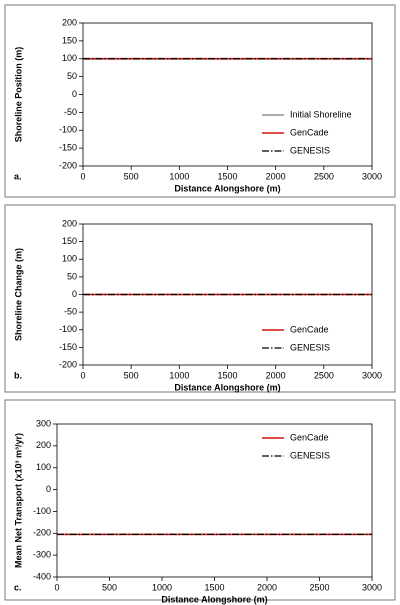  I want to click on legend-label: Initial Shoreline, so click(321, 114).